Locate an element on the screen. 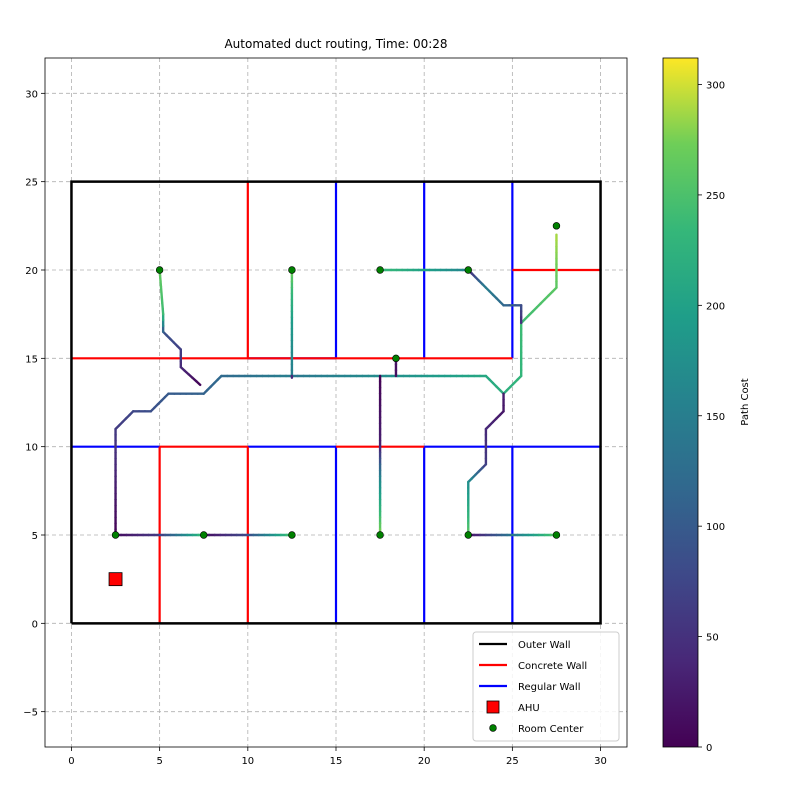  chart-title: Automated duct routing, Time: 00:28 is located at coordinates (335, 44).